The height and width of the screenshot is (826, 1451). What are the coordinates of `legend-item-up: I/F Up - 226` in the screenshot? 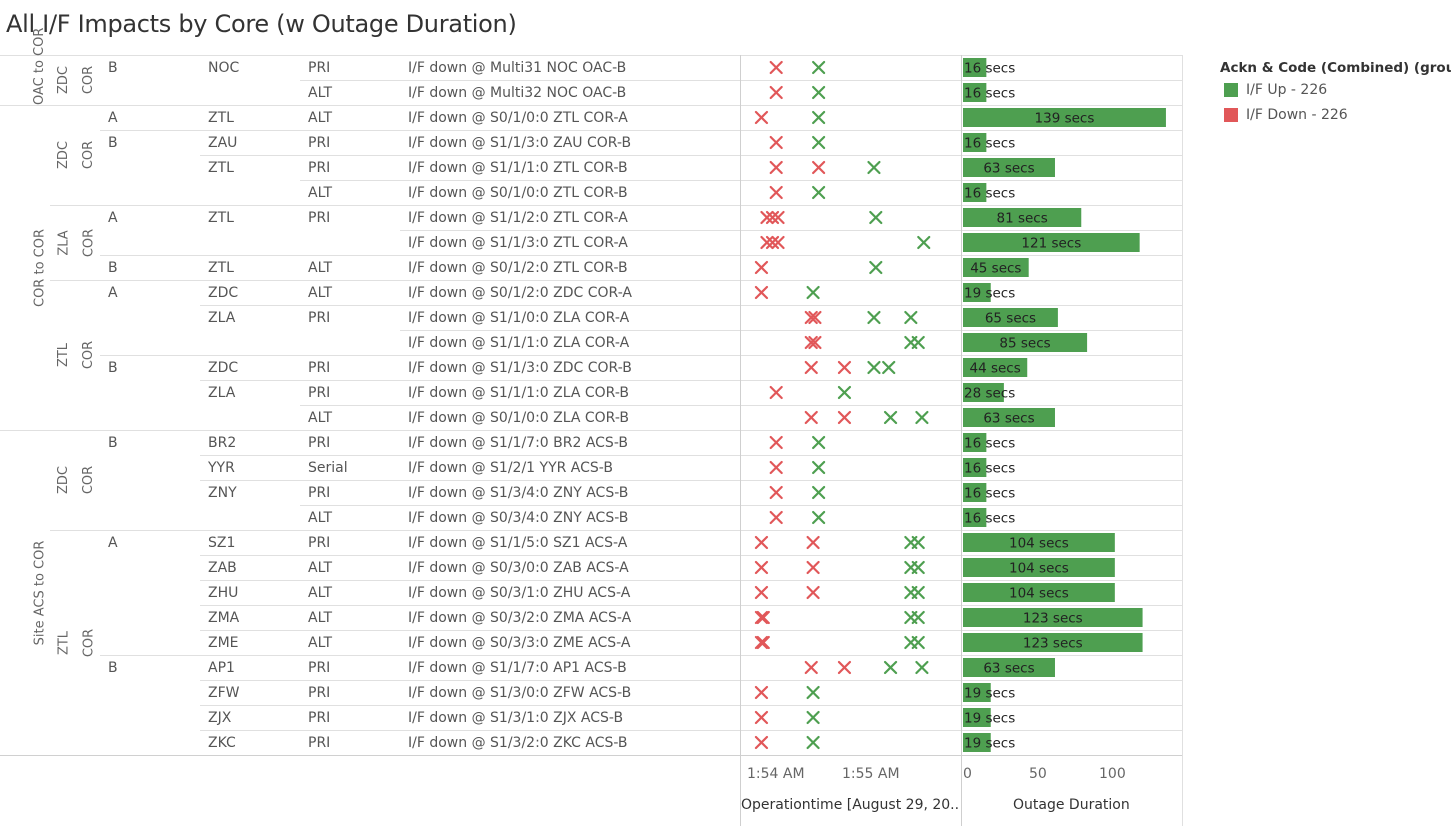 It's located at (1275, 90).